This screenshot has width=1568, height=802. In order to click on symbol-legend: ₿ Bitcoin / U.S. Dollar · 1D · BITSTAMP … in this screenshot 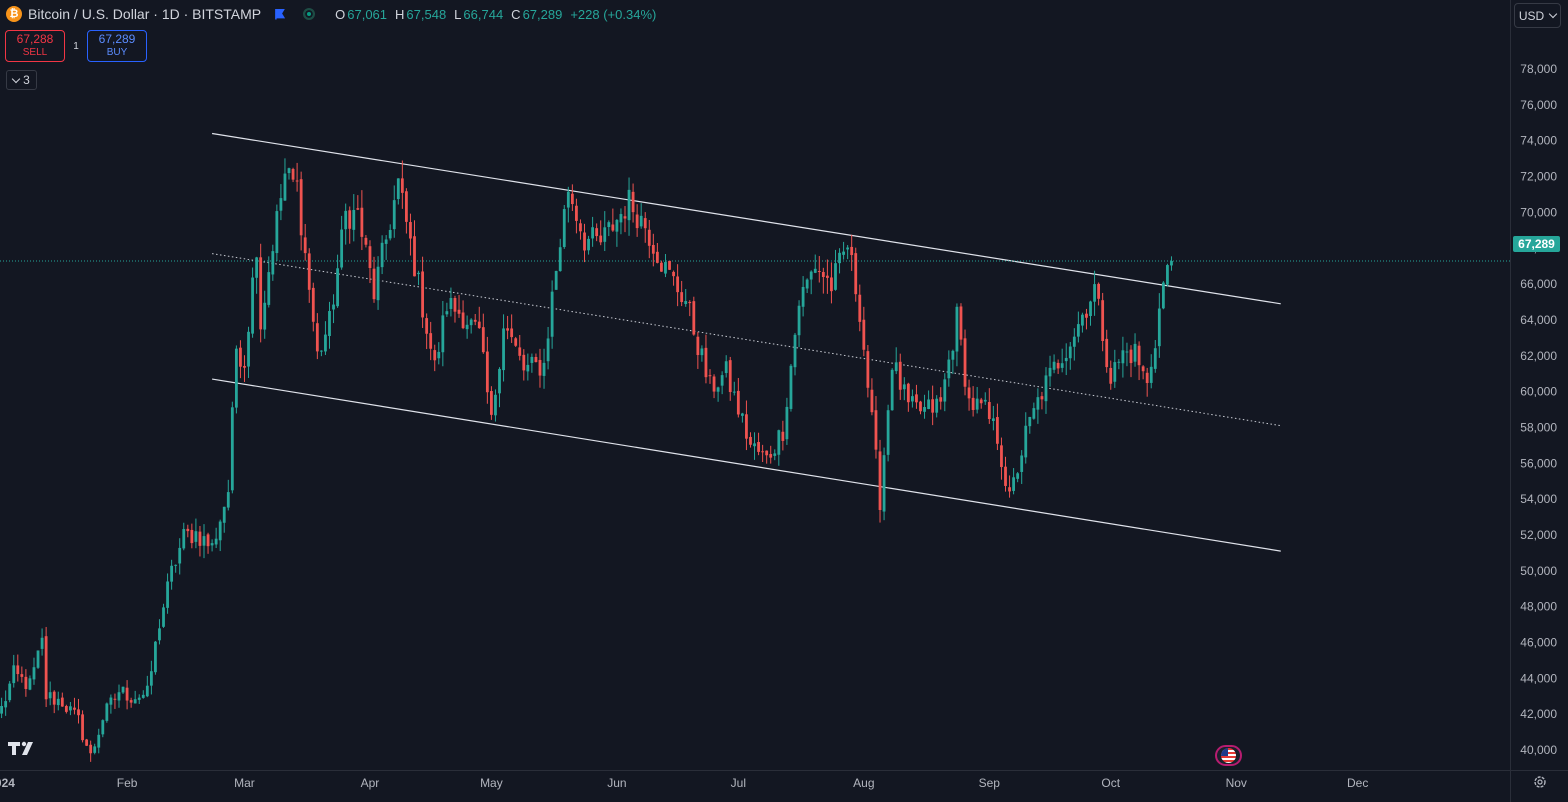, I will do `click(334, 14)`.